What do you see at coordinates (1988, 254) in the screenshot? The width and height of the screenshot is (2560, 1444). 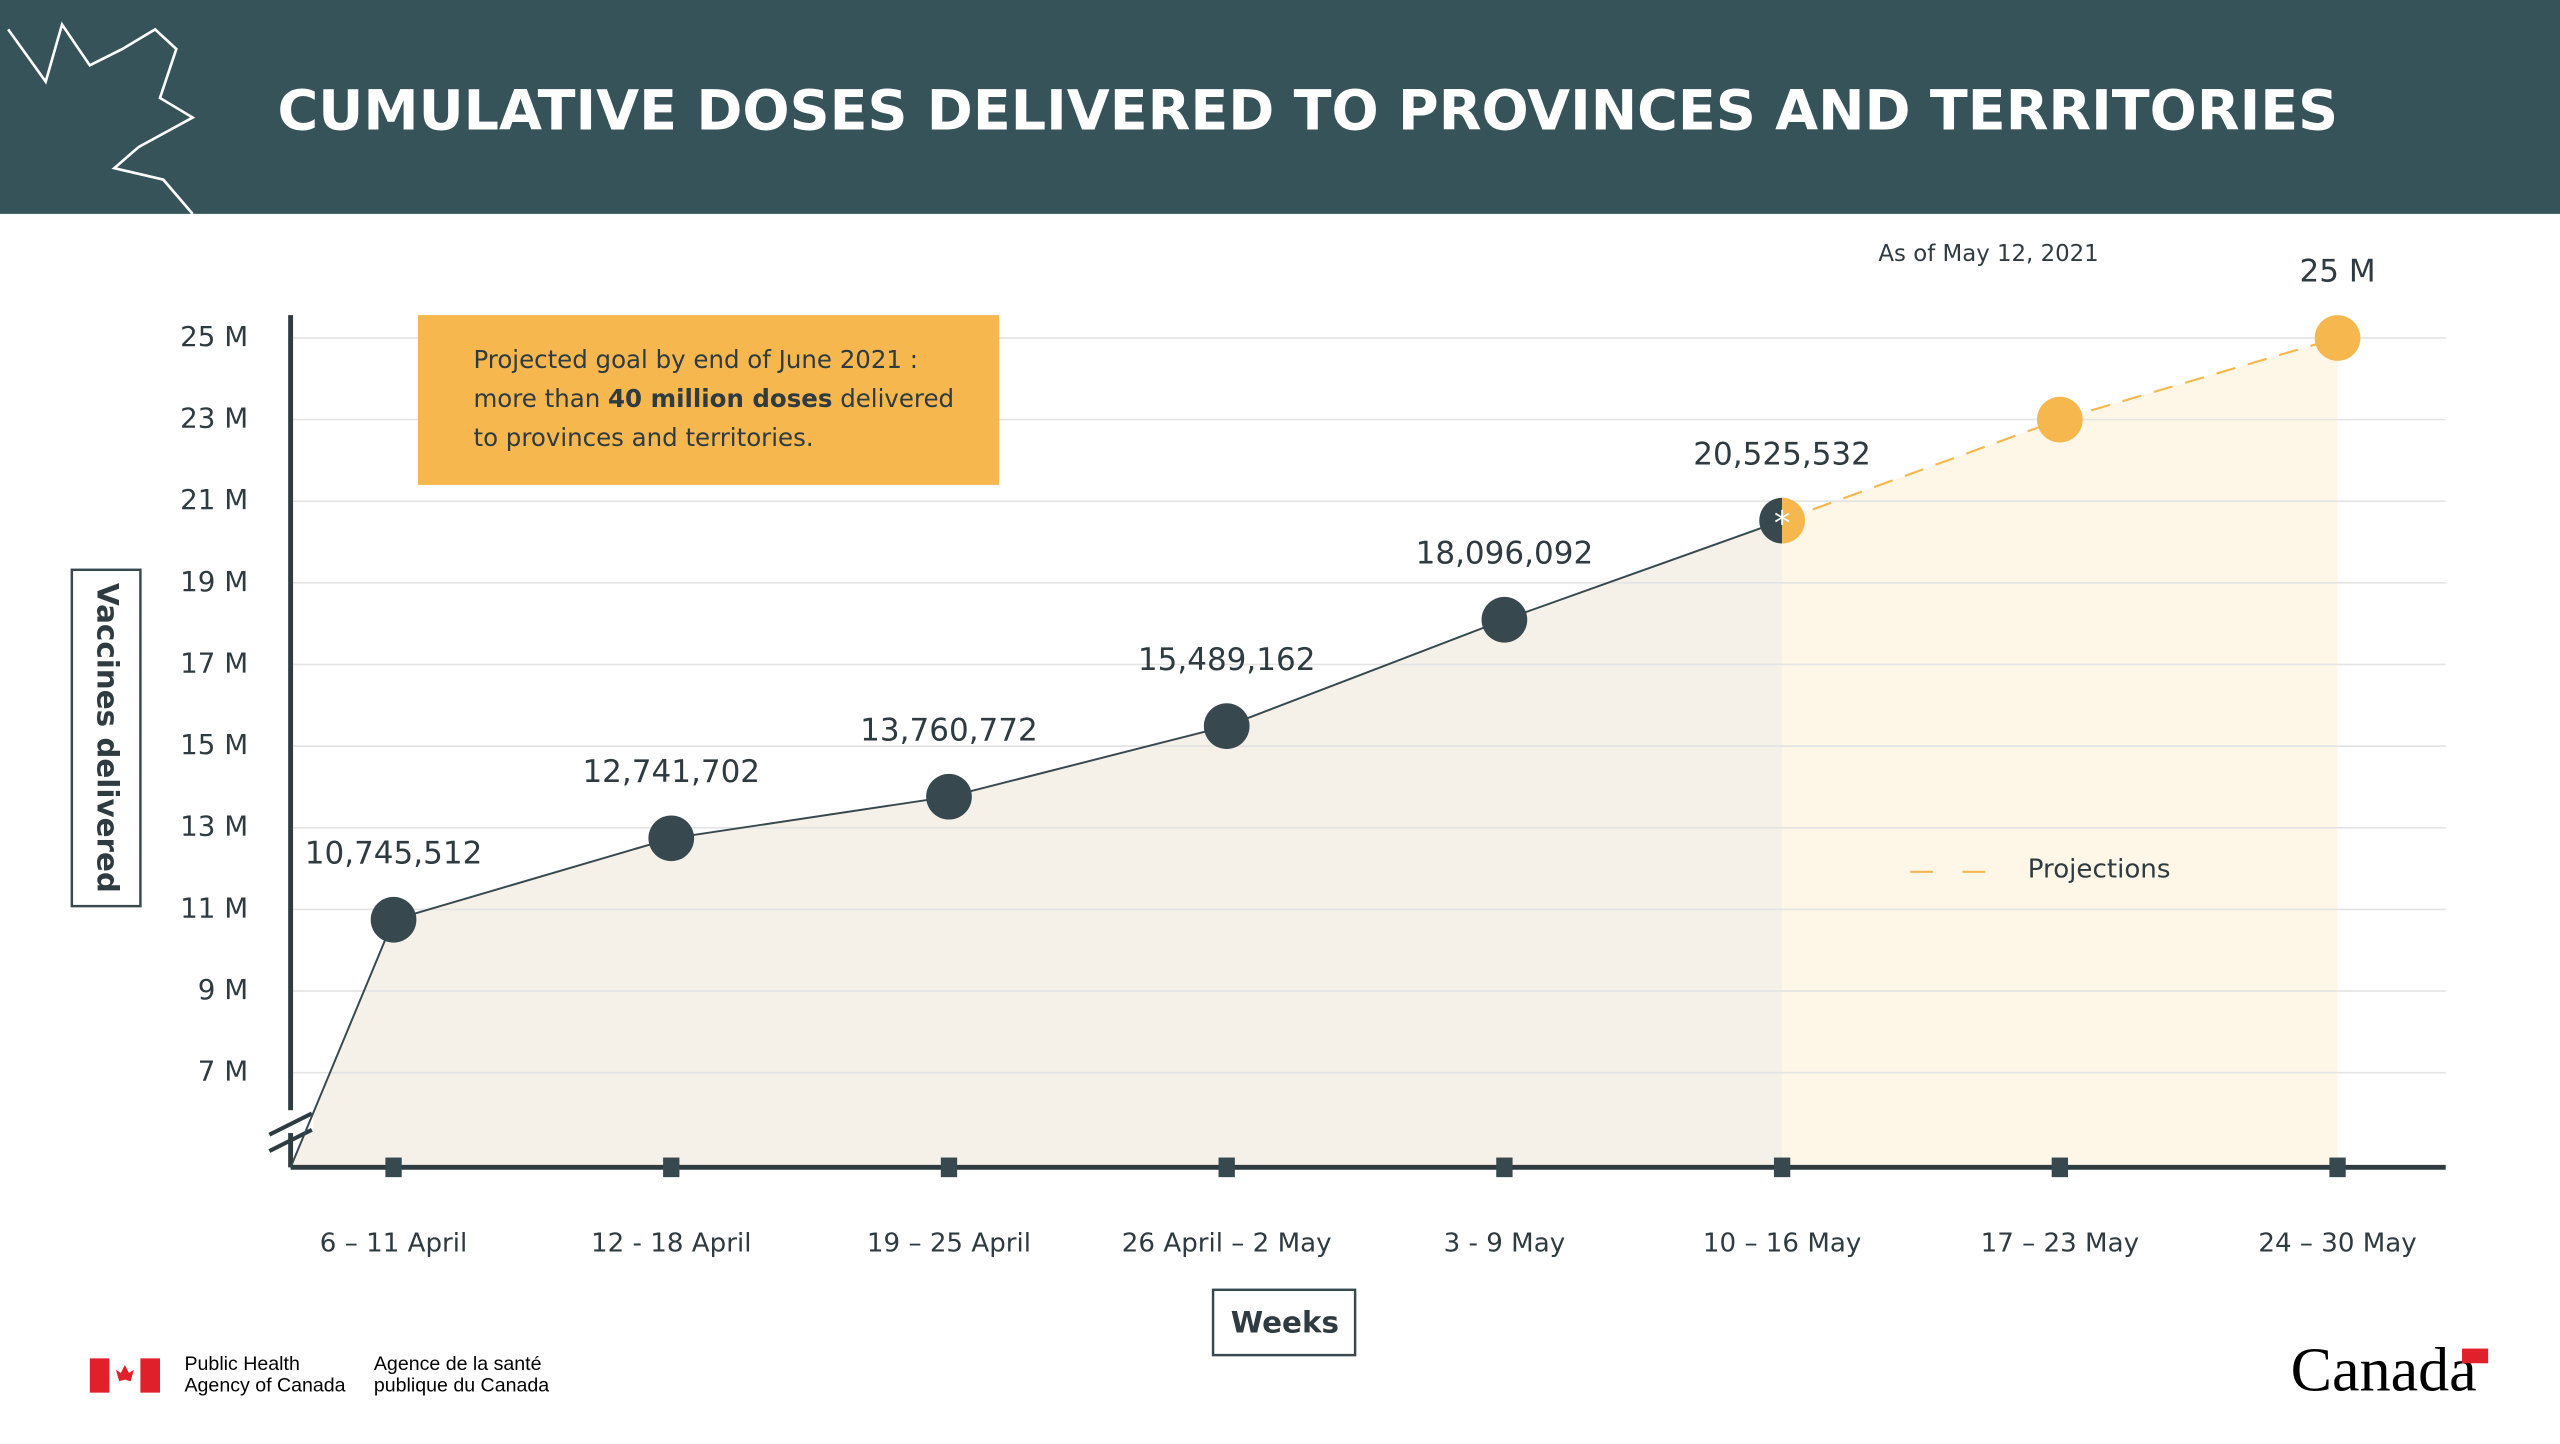 I see `subtitle: As of May 12, 2021` at bounding box center [1988, 254].